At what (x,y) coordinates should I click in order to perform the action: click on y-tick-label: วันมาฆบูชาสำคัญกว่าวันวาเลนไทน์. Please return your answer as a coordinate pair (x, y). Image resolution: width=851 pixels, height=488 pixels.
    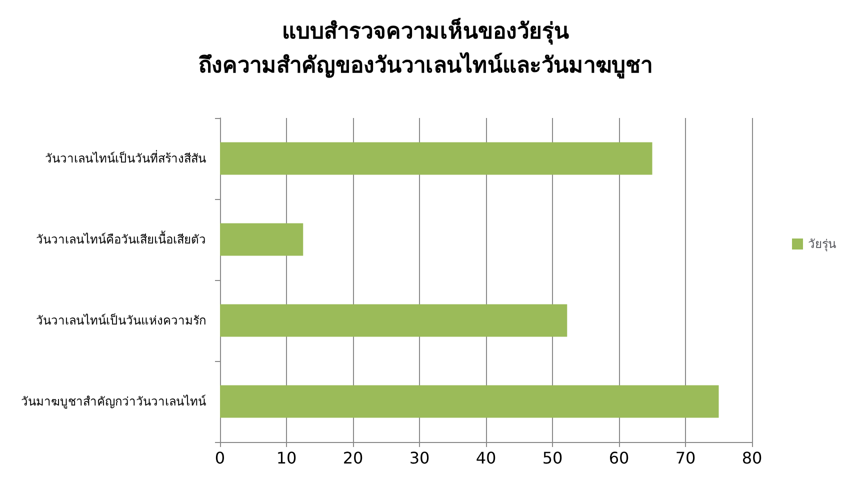
    Looking at the image, I should click on (113, 402).